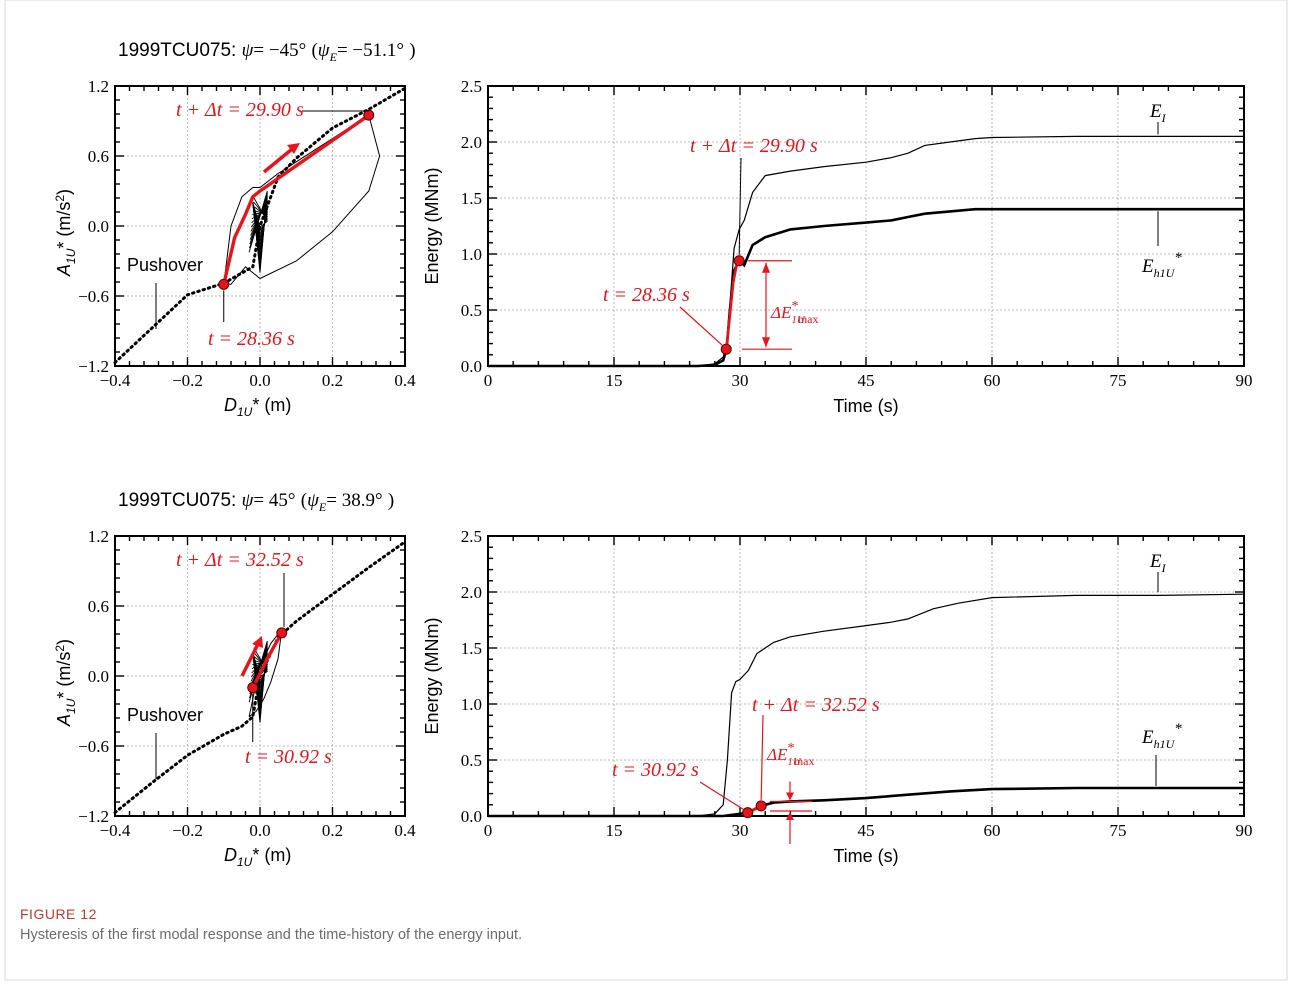  I want to click on energy-1-ei-symbol: E, so click(1155, 561).